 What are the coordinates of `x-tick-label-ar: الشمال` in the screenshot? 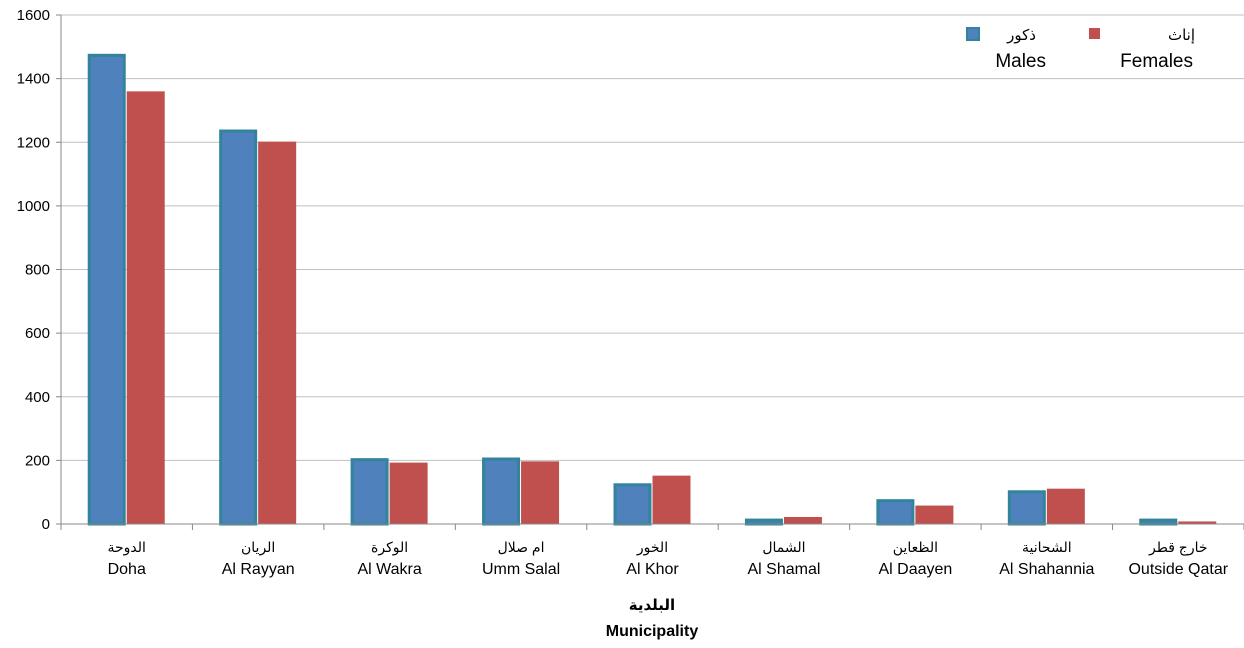 It's located at (783, 547).